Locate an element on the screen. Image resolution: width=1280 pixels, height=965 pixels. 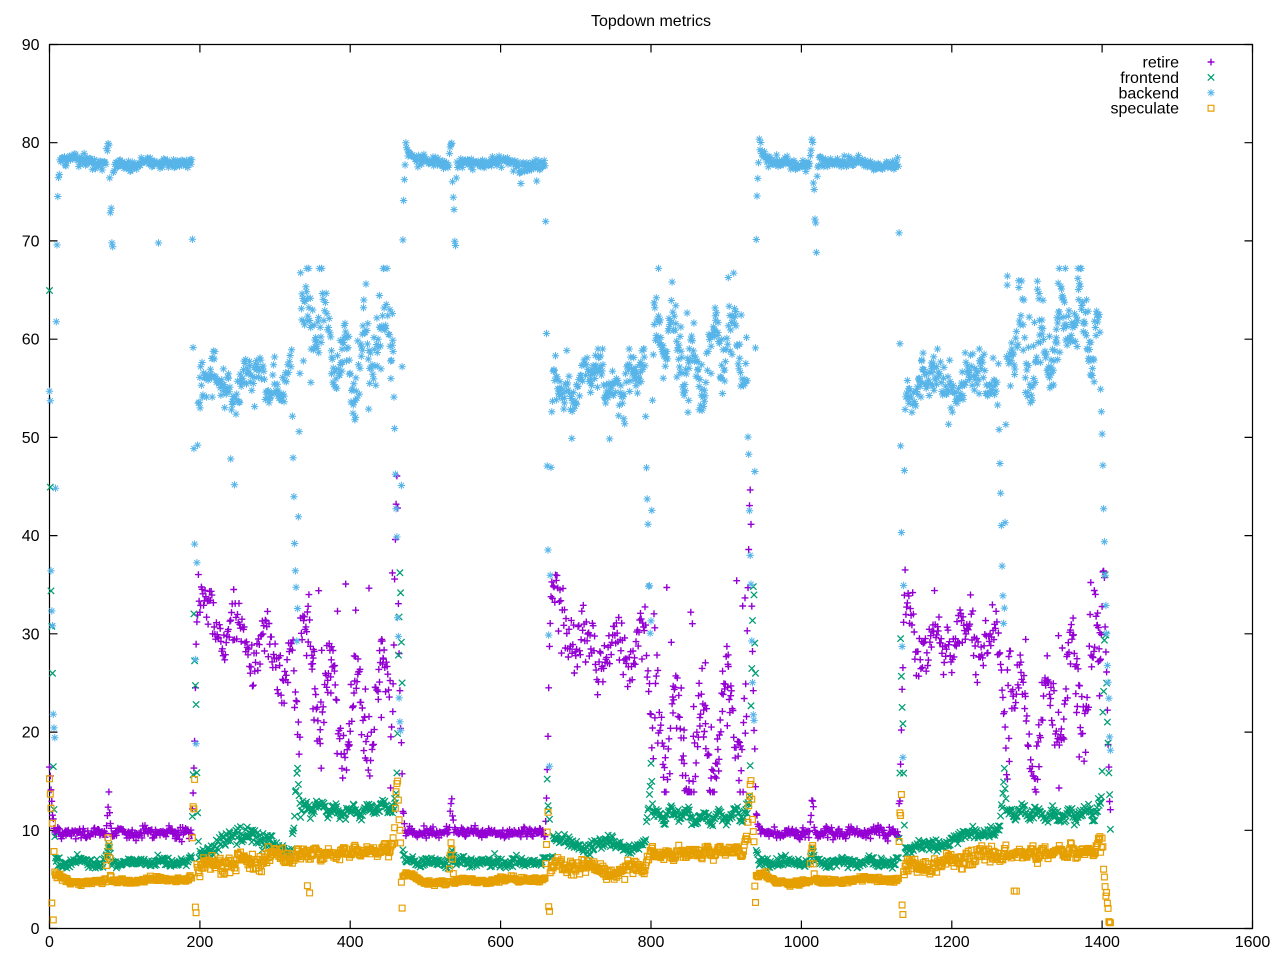
svg-text: 40 is located at coordinates (31, 536).